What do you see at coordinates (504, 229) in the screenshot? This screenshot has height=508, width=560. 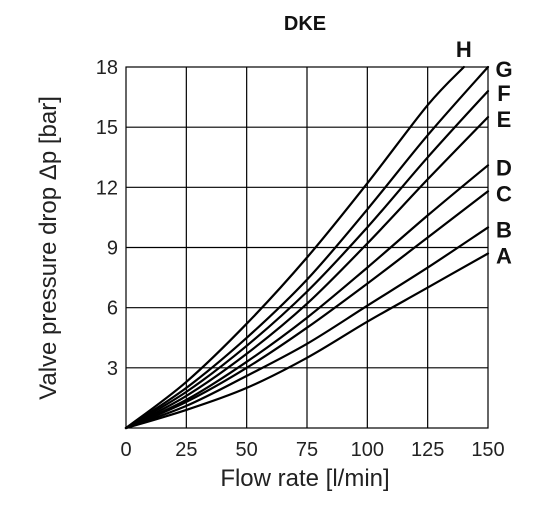 I see `series-label-b: B` at bounding box center [504, 229].